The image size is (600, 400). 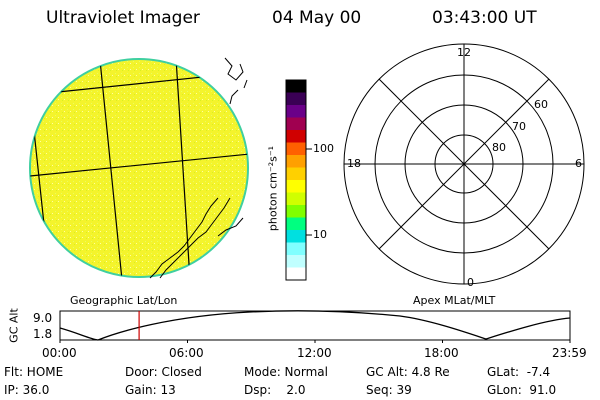 I want to click on color-bar, so click(x=296, y=180).